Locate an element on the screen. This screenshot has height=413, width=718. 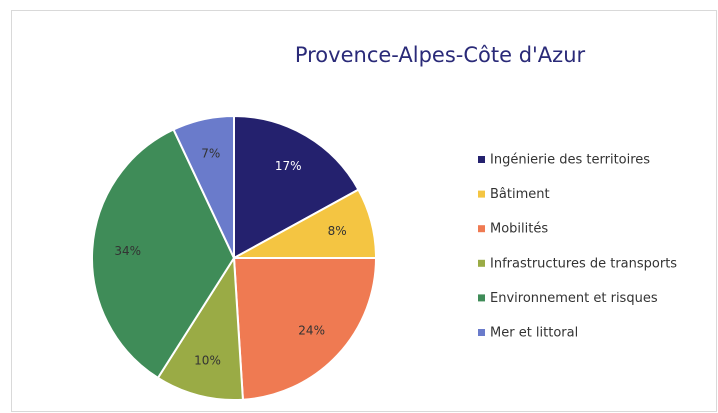
data-label: 24% is located at coordinates (311, 330).